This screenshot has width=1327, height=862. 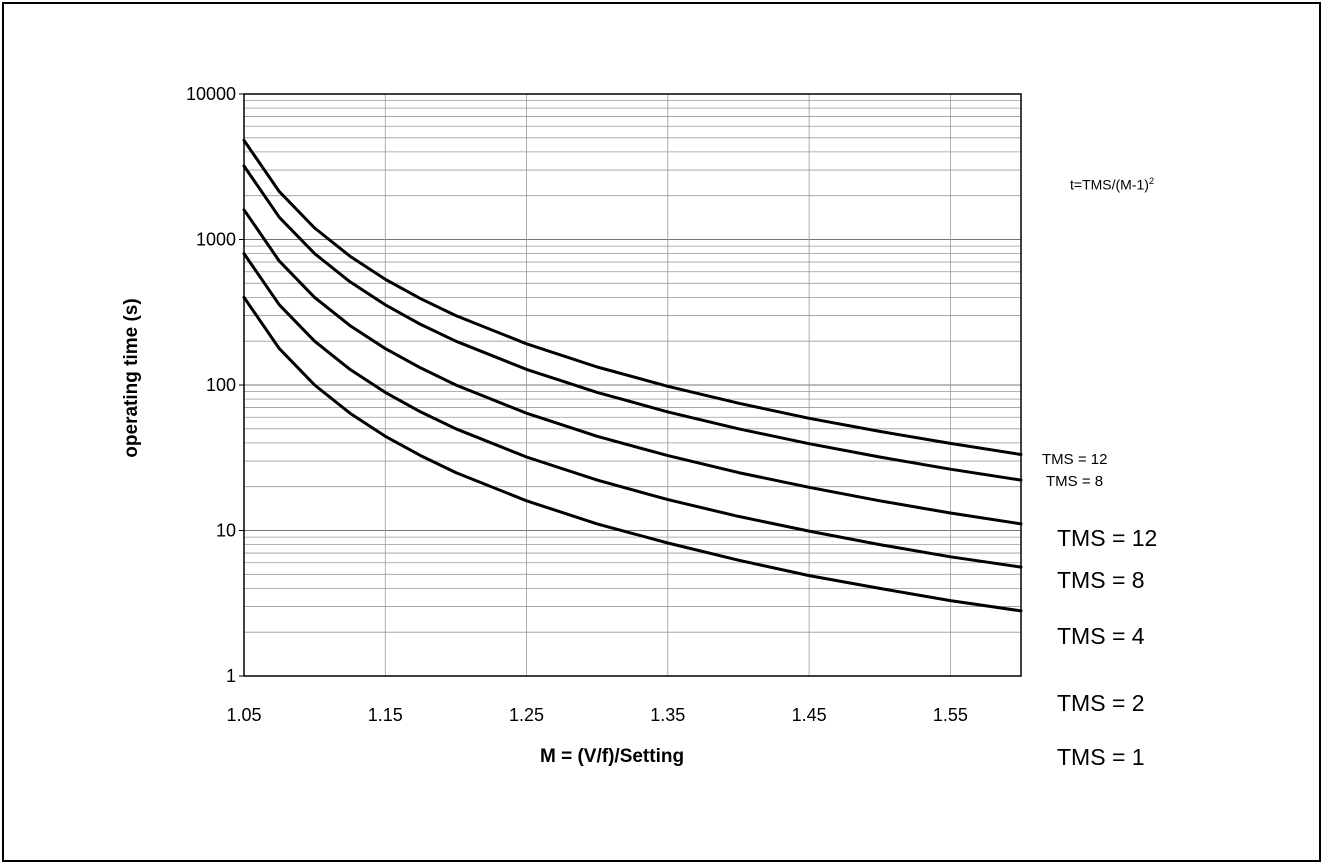 I want to click on y-tick-label: 1, so click(x=231, y=676).